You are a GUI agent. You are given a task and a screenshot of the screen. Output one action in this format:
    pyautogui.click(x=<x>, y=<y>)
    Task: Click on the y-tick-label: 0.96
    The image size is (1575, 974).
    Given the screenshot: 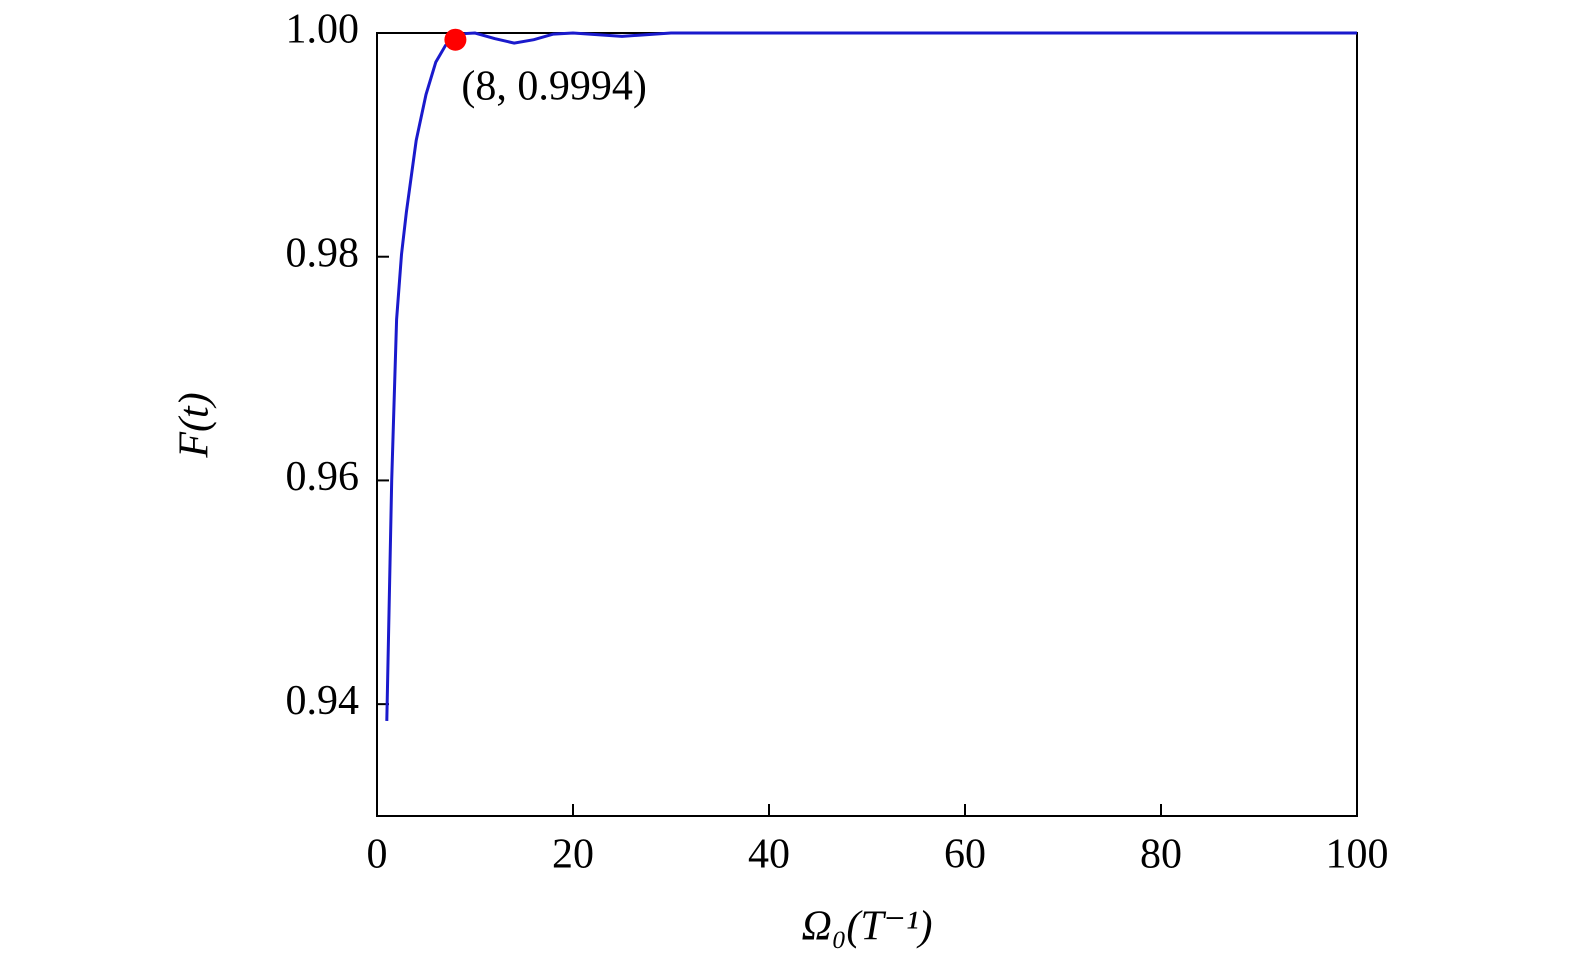 What is the action you would take?
    pyautogui.click(x=323, y=477)
    